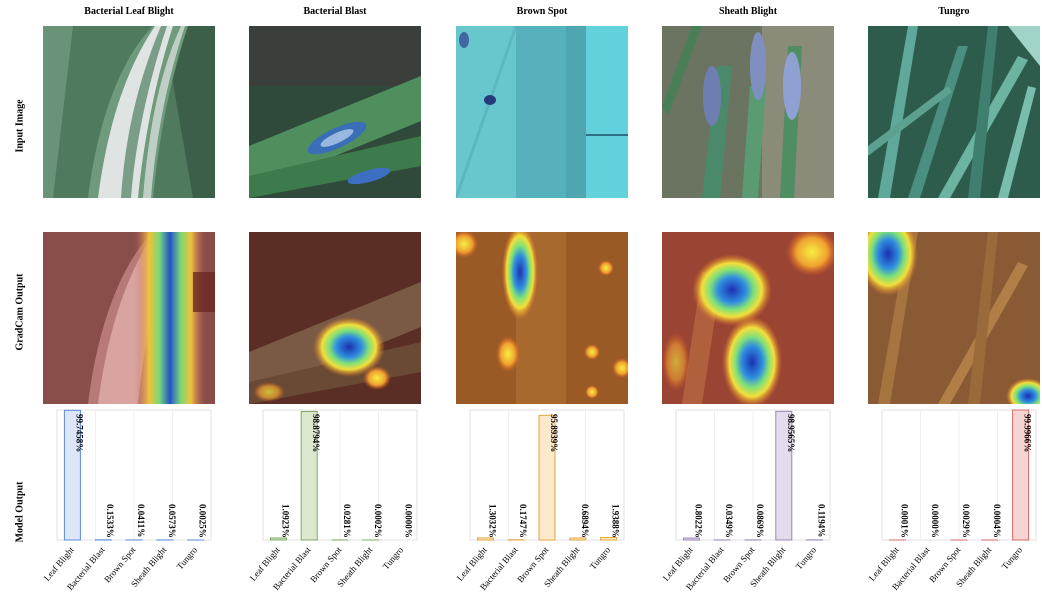  What do you see at coordinates (1028, 433) in the screenshot?
I see `value-label-tungro: 99.9966%` at bounding box center [1028, 433].